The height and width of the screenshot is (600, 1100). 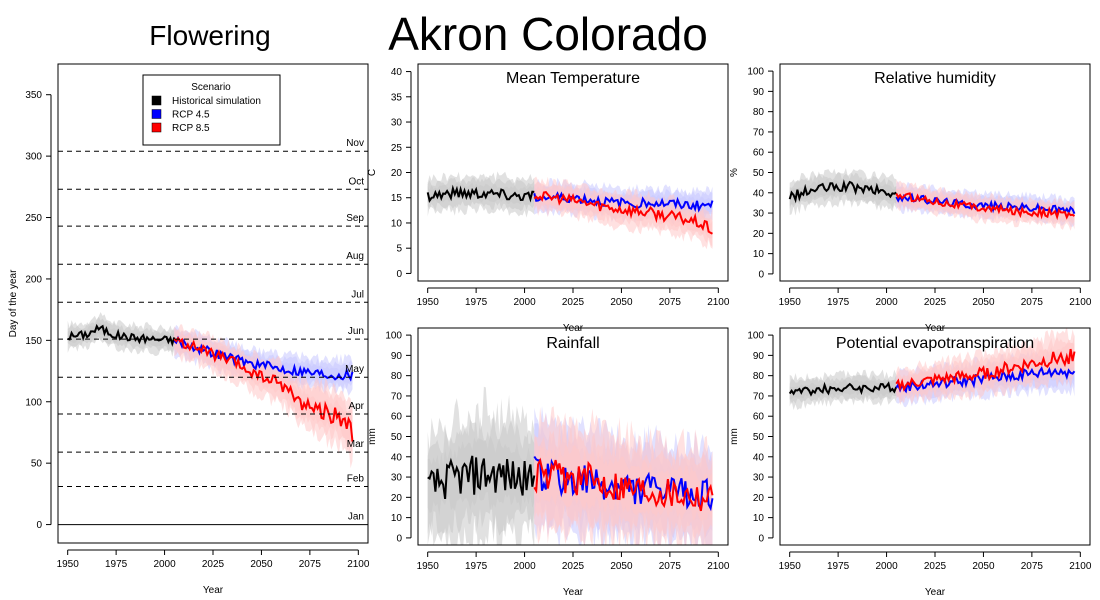 I want to click on x-axis-label-flowering: Year, so click(x=213, y=590).